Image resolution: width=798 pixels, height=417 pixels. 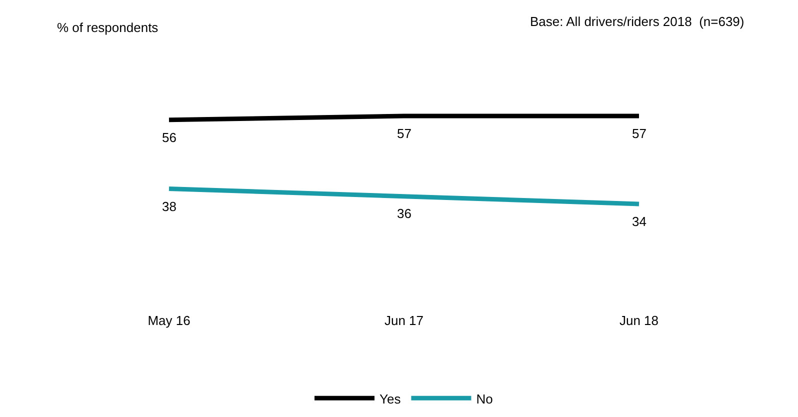 I want to click on data-label: 36, so click(x=404, y=213).